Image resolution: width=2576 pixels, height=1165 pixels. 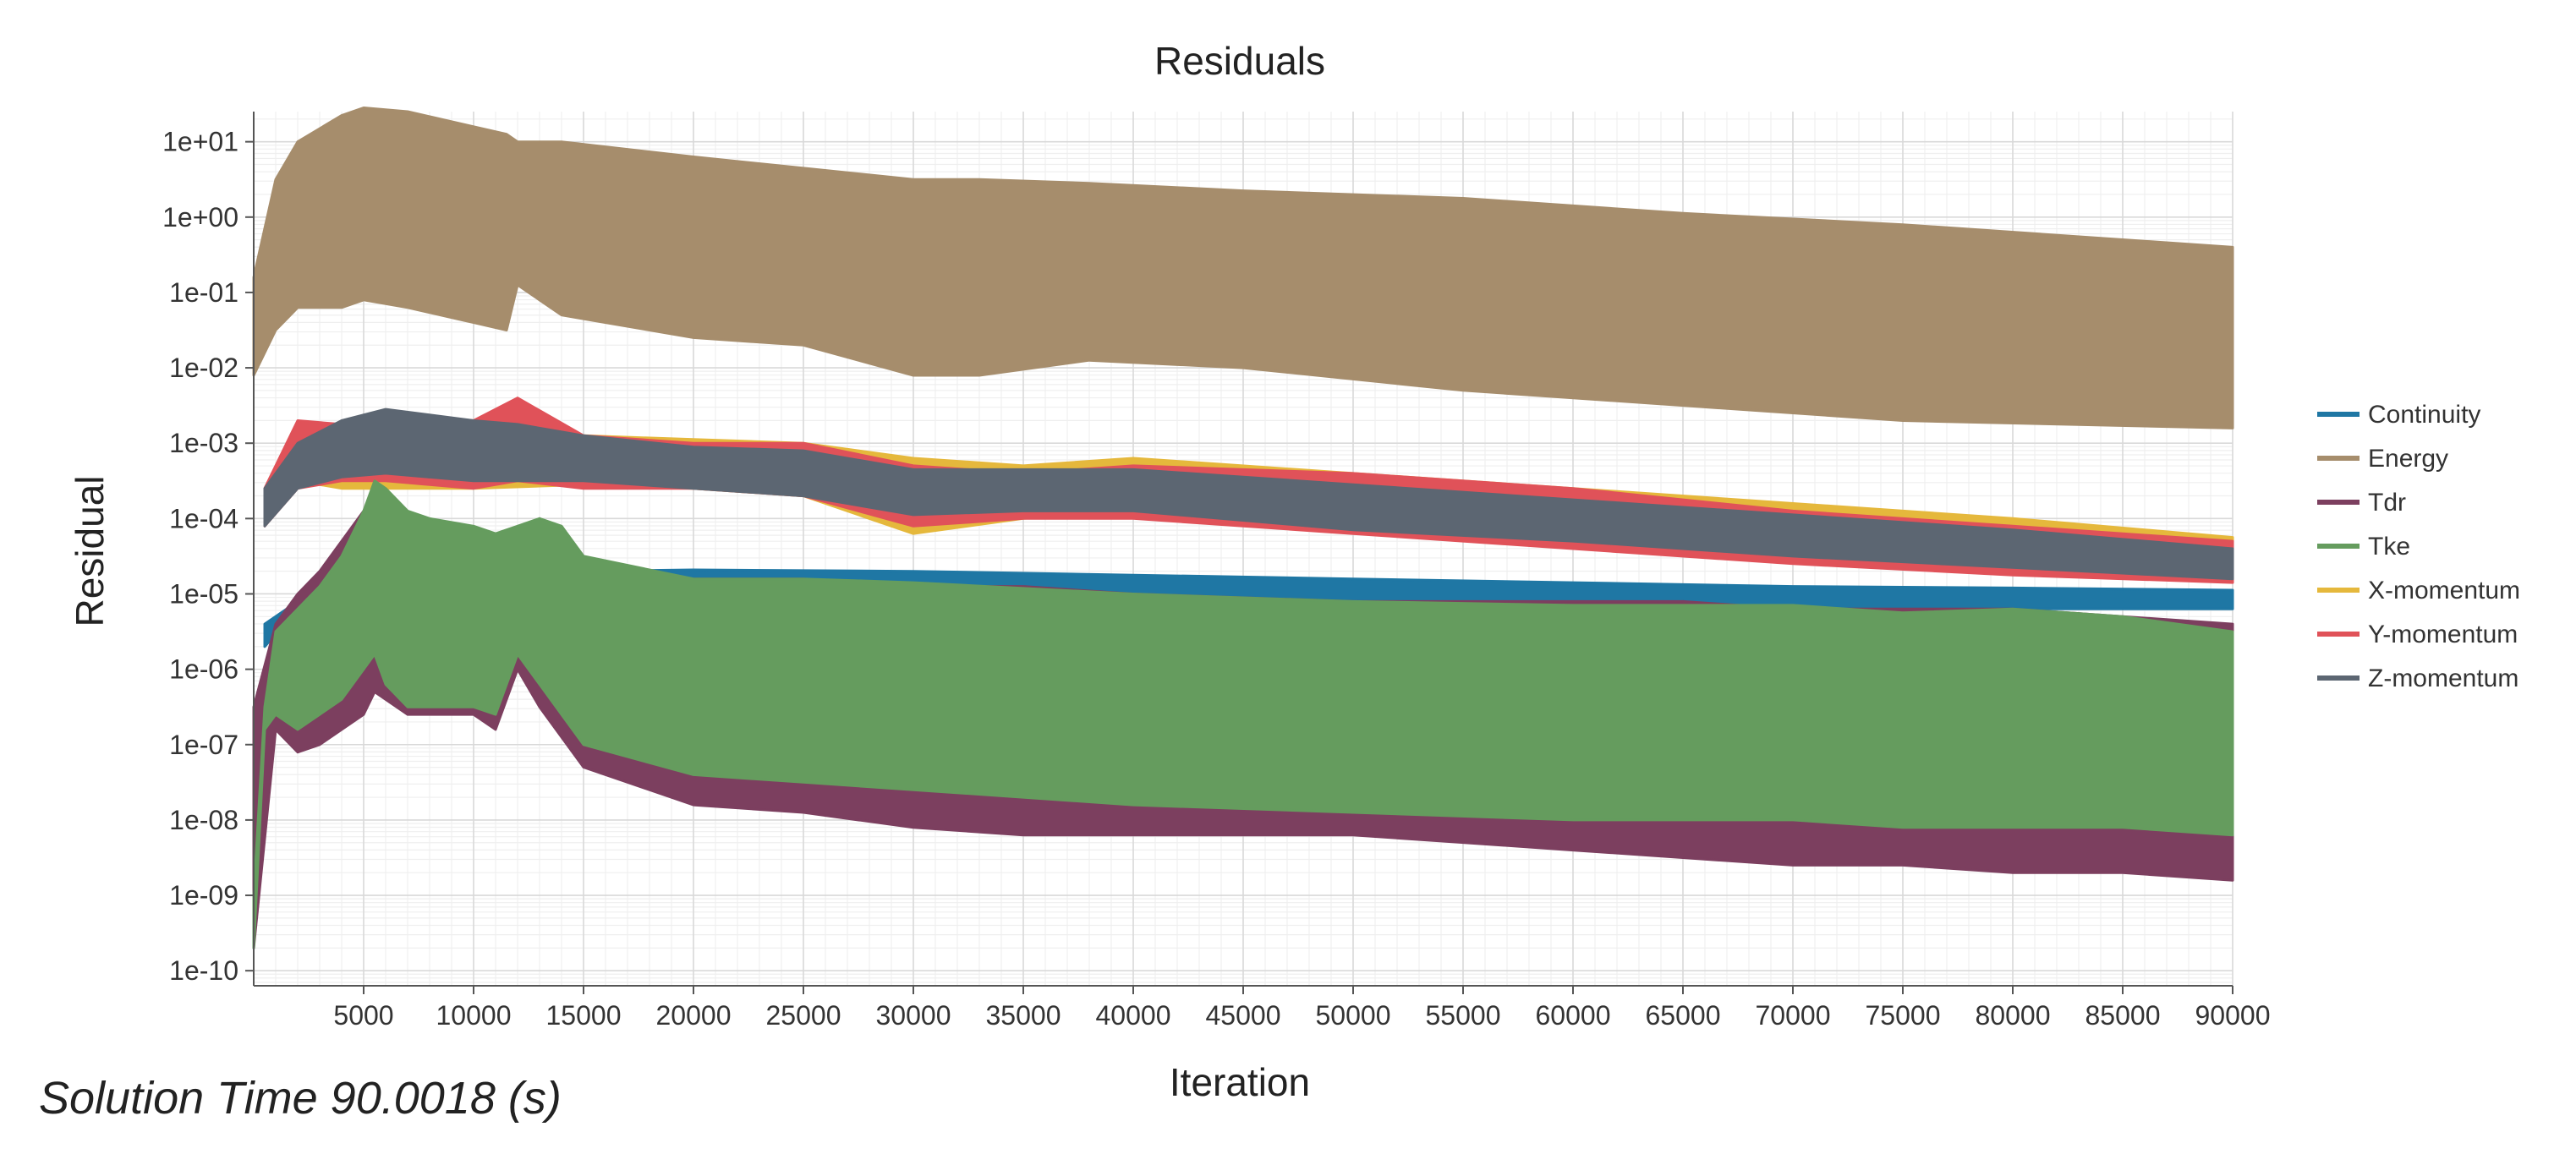 I want to click on legend-label-tke: Tke, so click(x=2389, y=547).